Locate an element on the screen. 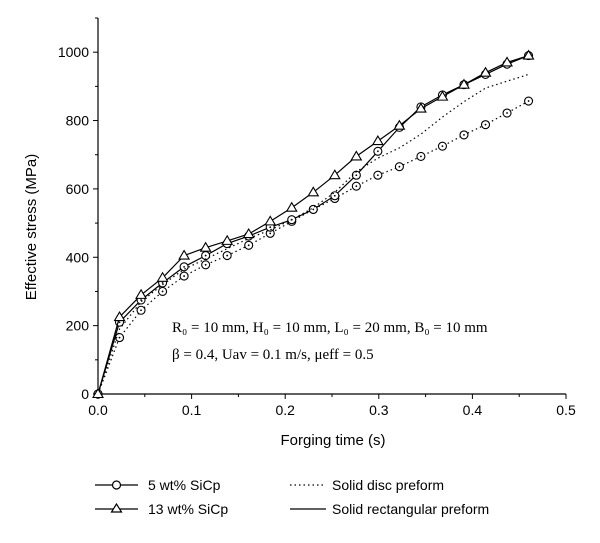 This screenshot has width=600, height=543. x-tick-label: 0.2 is located at coordinates (285, 410).